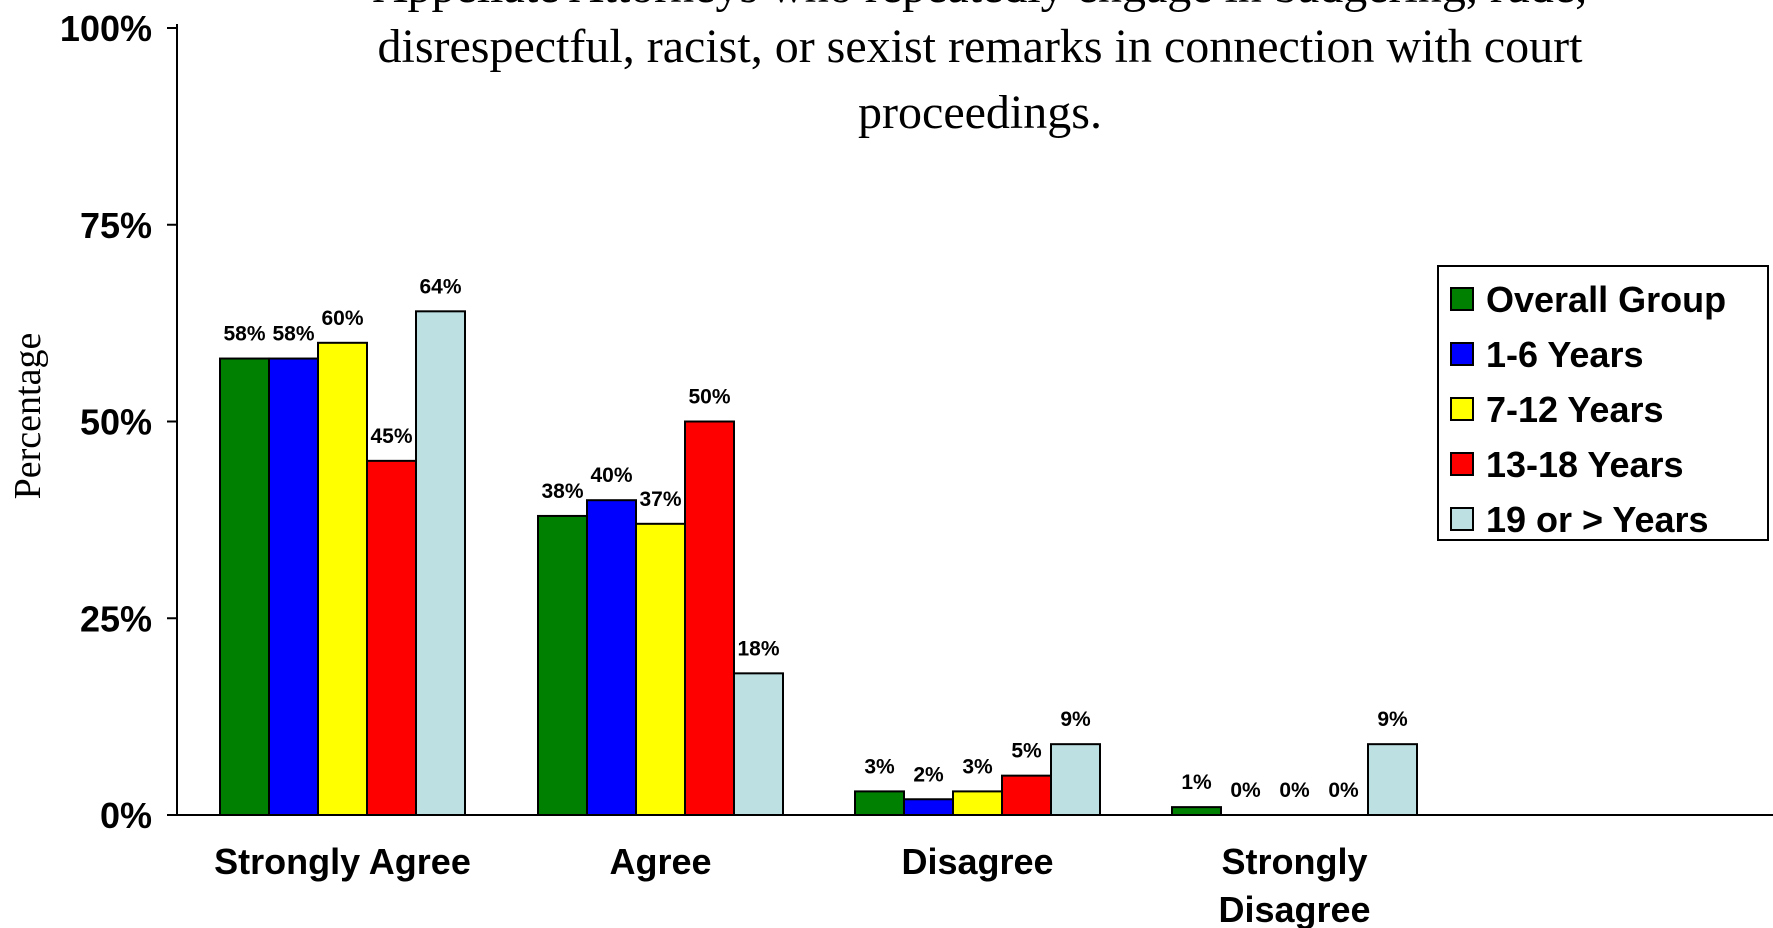 This screenshot has height=928, width=1773. I want to click on bar-value-label: 38%, so click(562, 491).